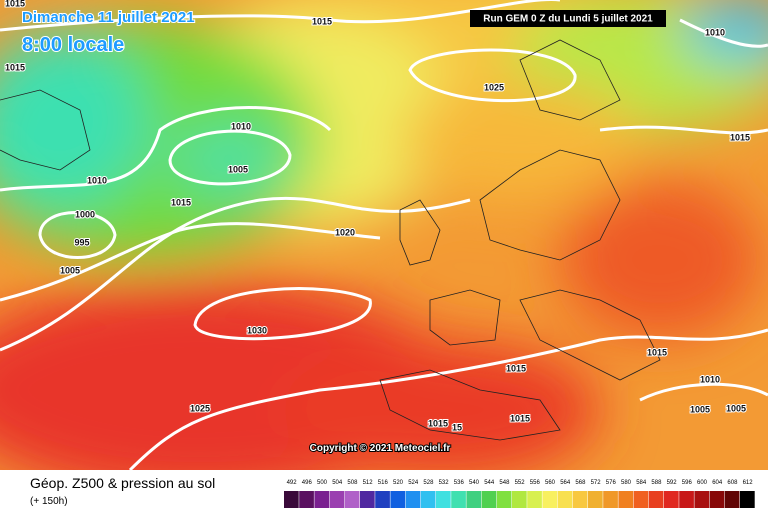 Image resolution: width=768 pixels, height=512 pixels. Describe the element at coordinates (565, 483) in the screenshot. I see `scale-label: 564` at that location.